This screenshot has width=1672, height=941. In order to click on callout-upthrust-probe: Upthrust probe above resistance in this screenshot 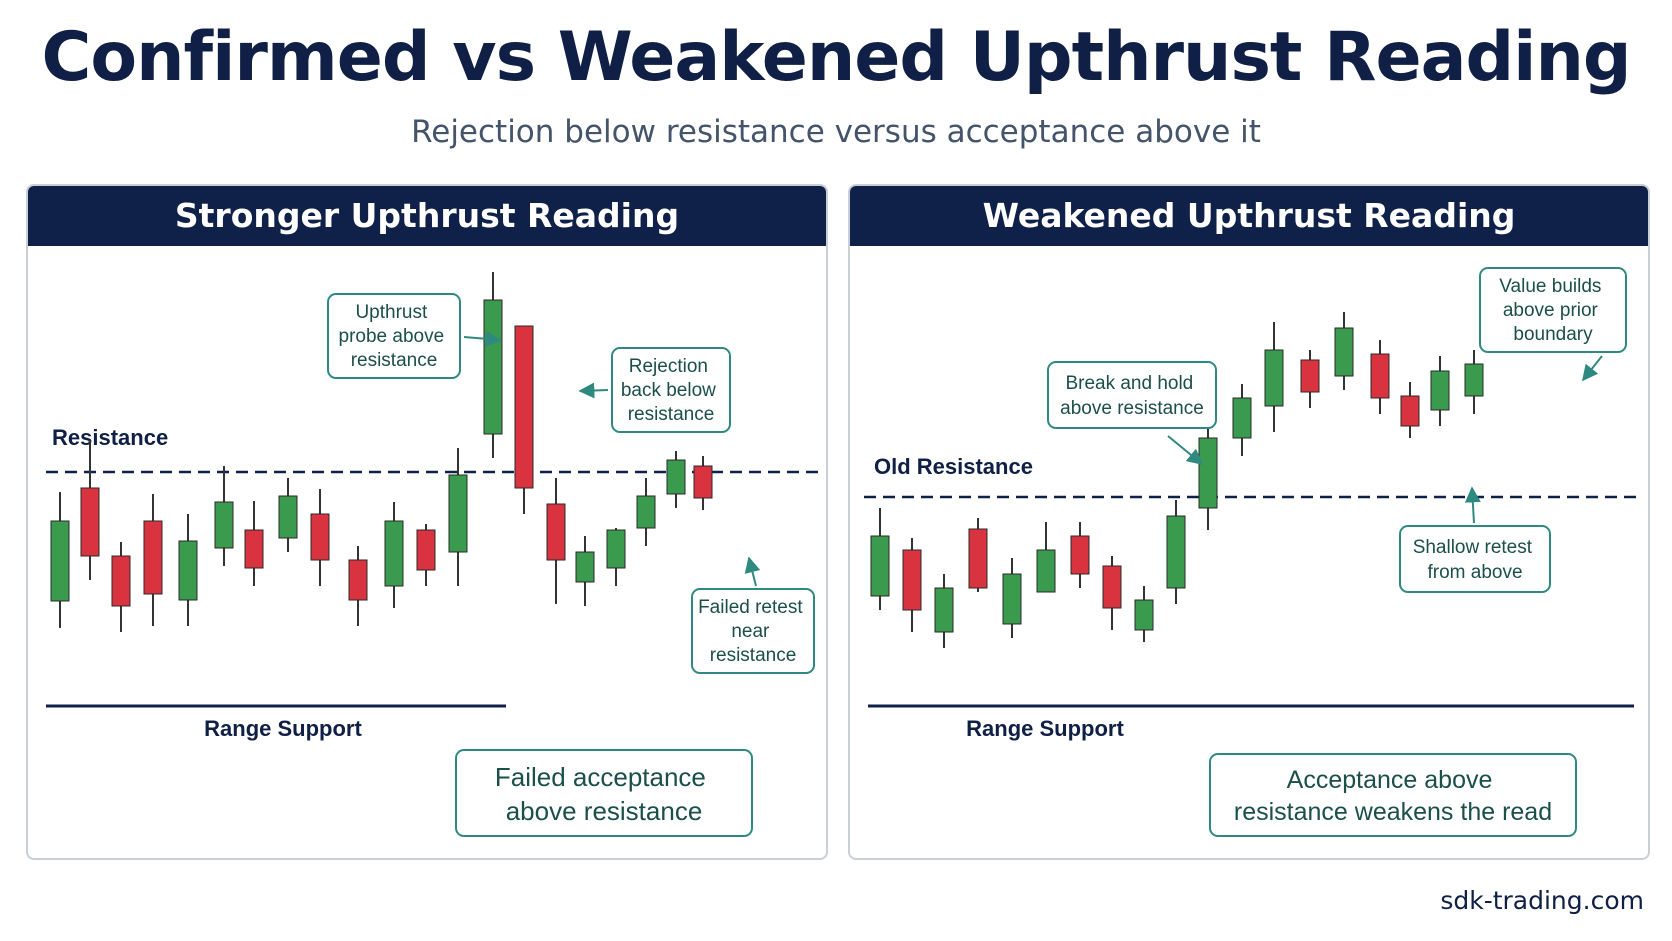, I will do `click(414, 336)`.